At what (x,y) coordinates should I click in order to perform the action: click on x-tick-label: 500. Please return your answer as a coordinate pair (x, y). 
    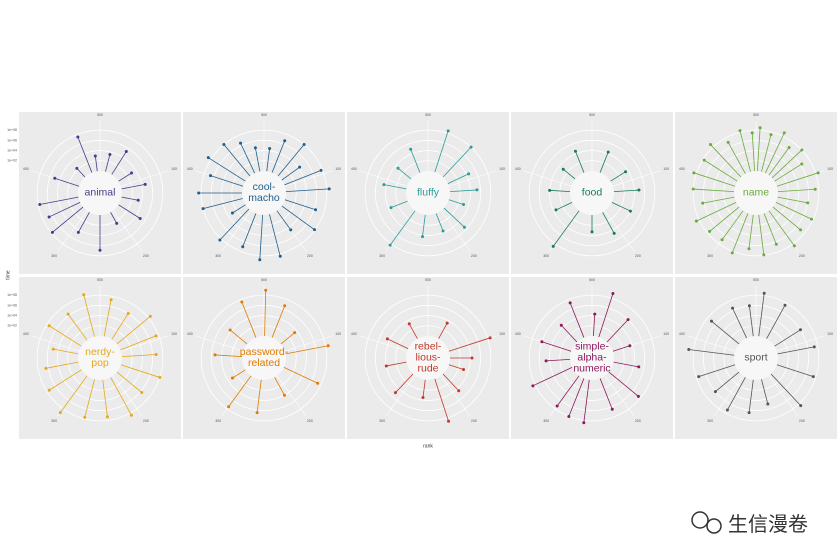
    Looking at the image, I should click on (756, 280).